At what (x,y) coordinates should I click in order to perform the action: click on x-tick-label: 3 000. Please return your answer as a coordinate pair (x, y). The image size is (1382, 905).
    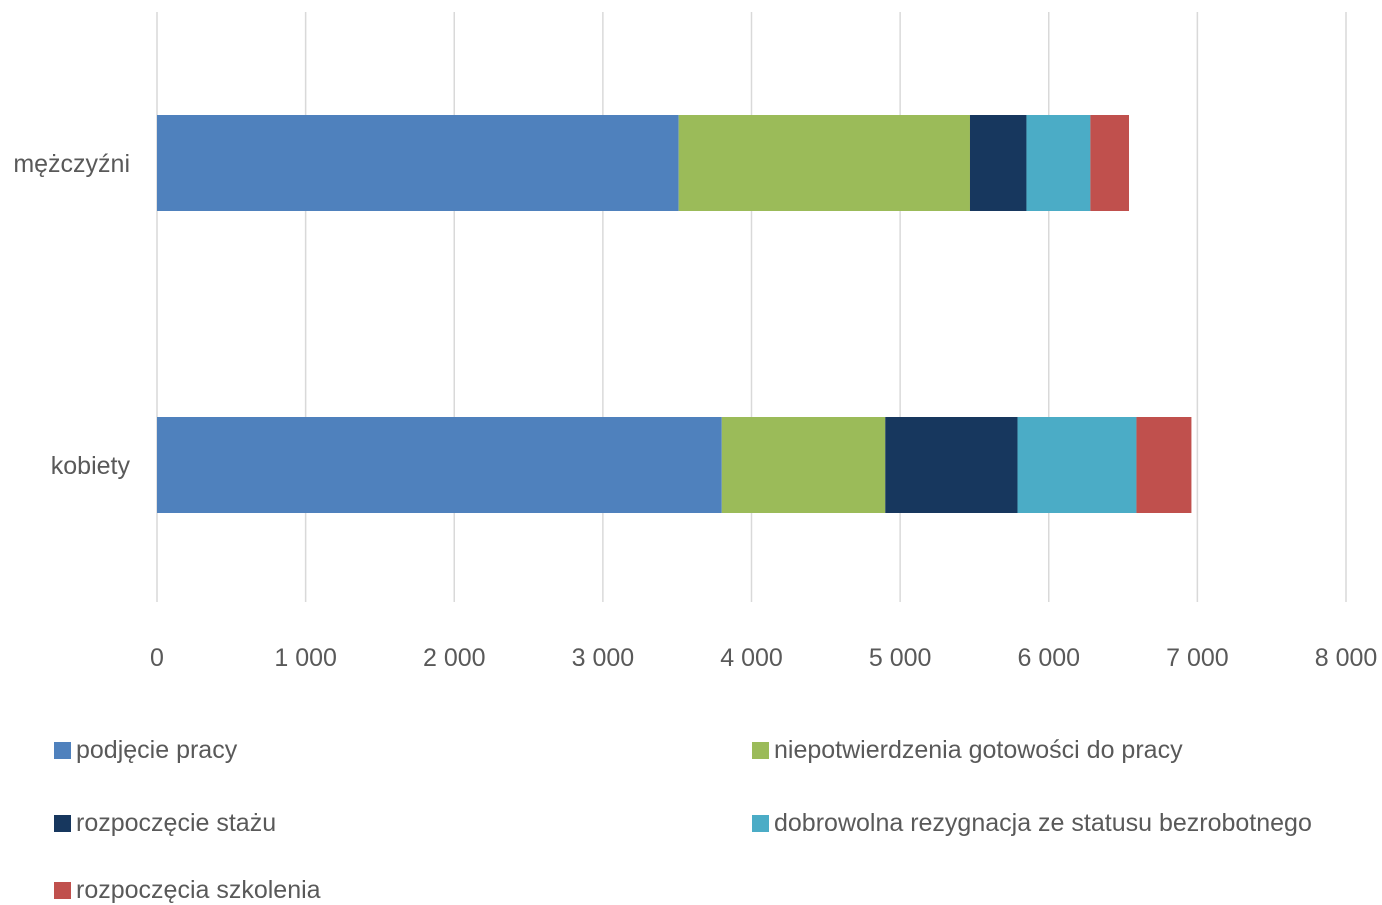
    Looking at the image, I should click on (603, 658).